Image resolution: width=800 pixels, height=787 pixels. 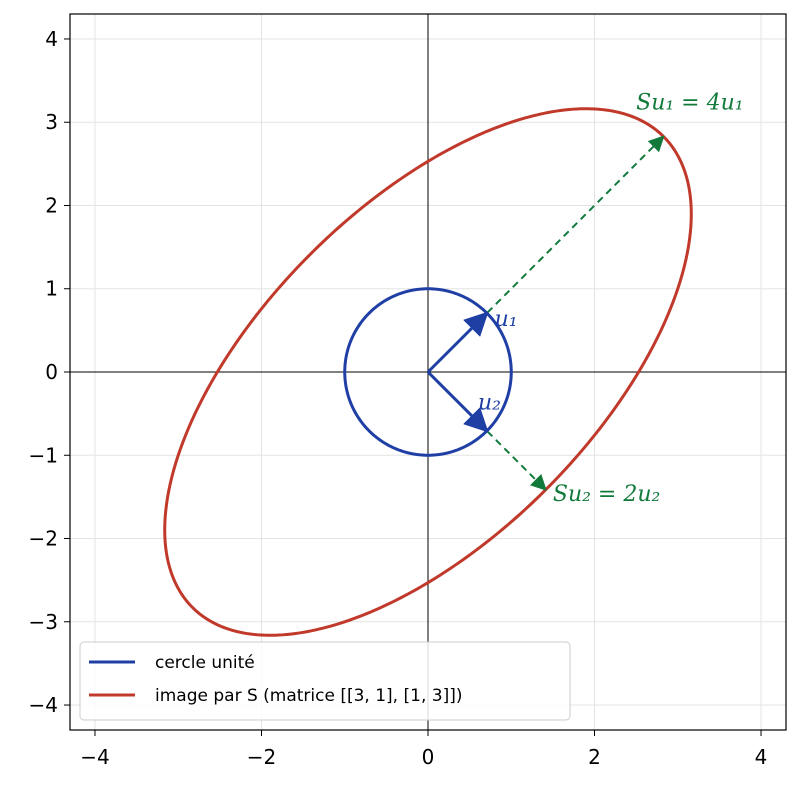 What do you see at coordinates (51, 39) in the screenshot?
I see `y-tick-label-8: 4` at bounding box center [51, 39].